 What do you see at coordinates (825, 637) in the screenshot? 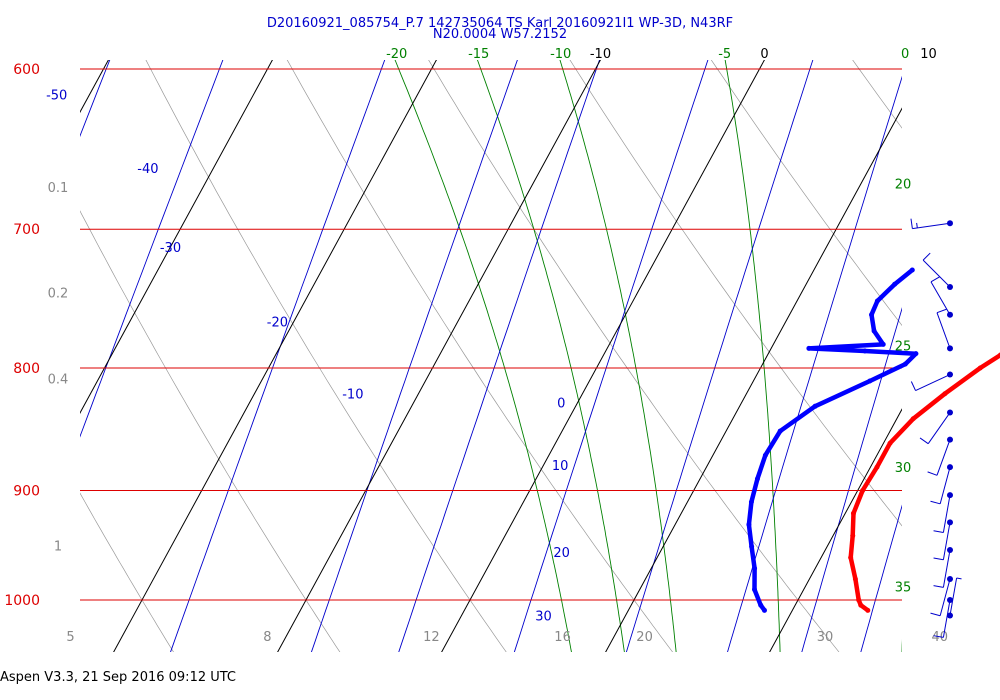
I see `mixing-ratio-label: 30` at bounding box center [825, 637].